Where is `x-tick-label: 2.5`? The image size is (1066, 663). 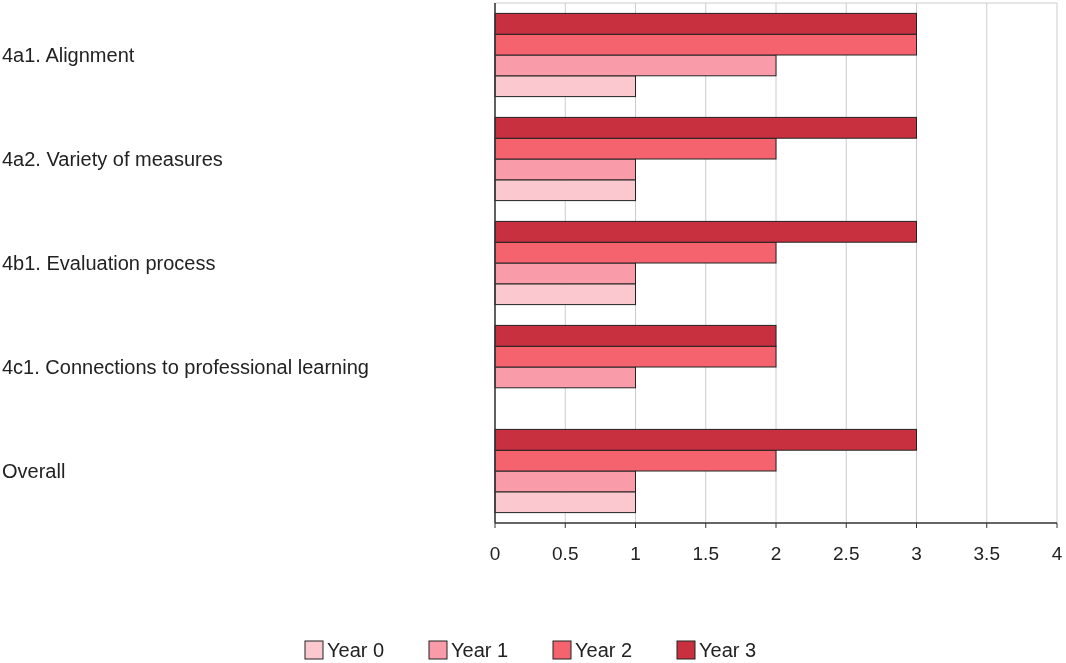
x-tick-label: 2.5 is located at coordinates (846, 553).